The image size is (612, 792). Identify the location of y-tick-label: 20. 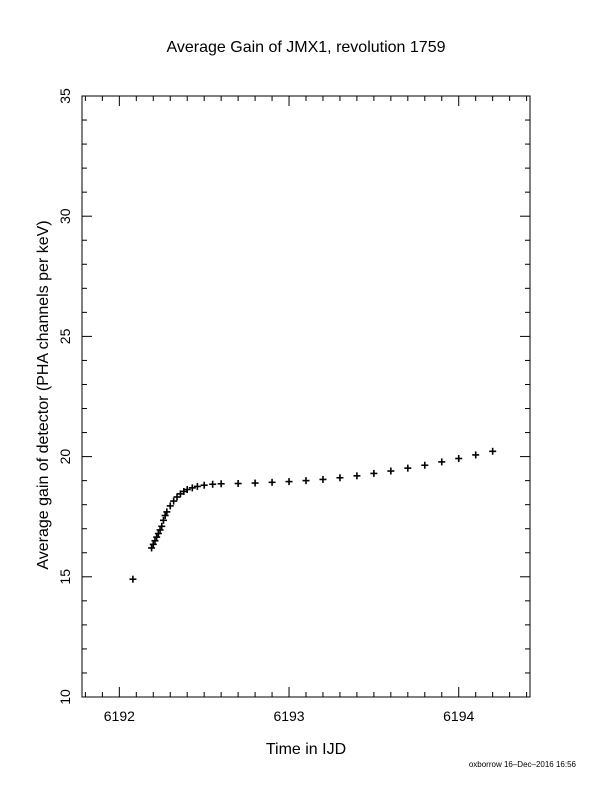
(65, 457).